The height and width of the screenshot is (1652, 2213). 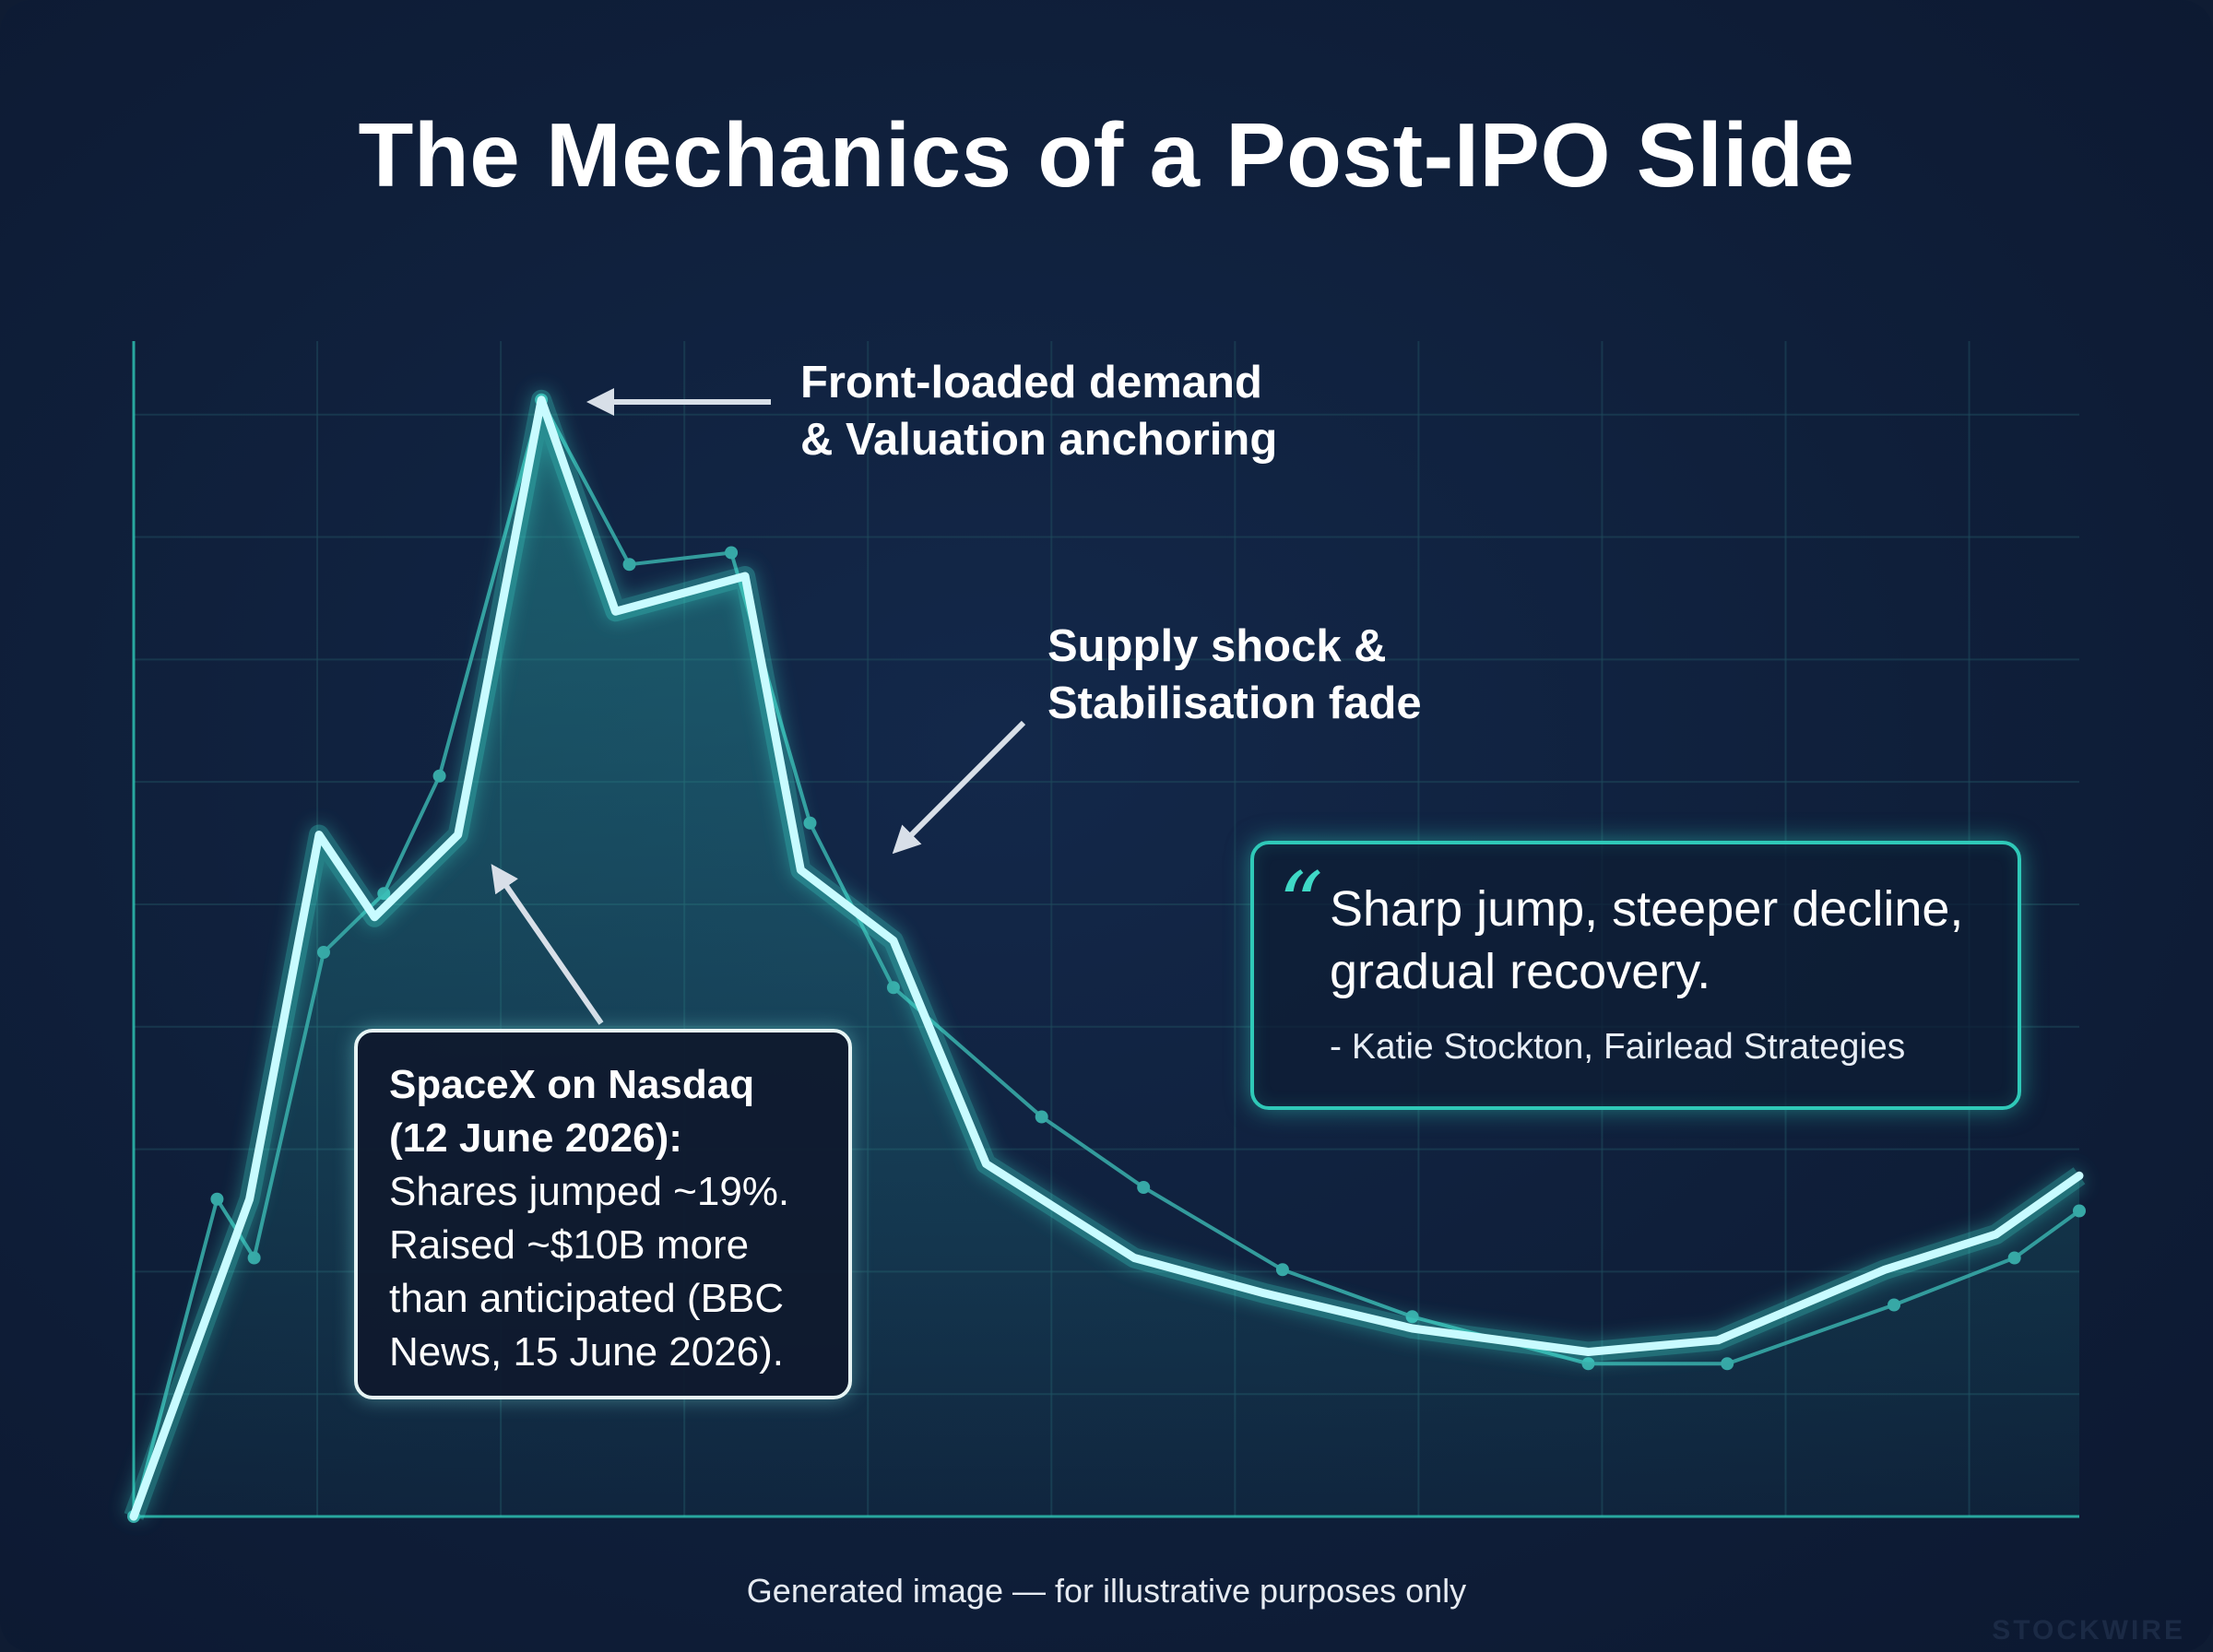 I want to click on supply-annotation-line-2: Stabilisation fade, so click(x=1234, y=703).